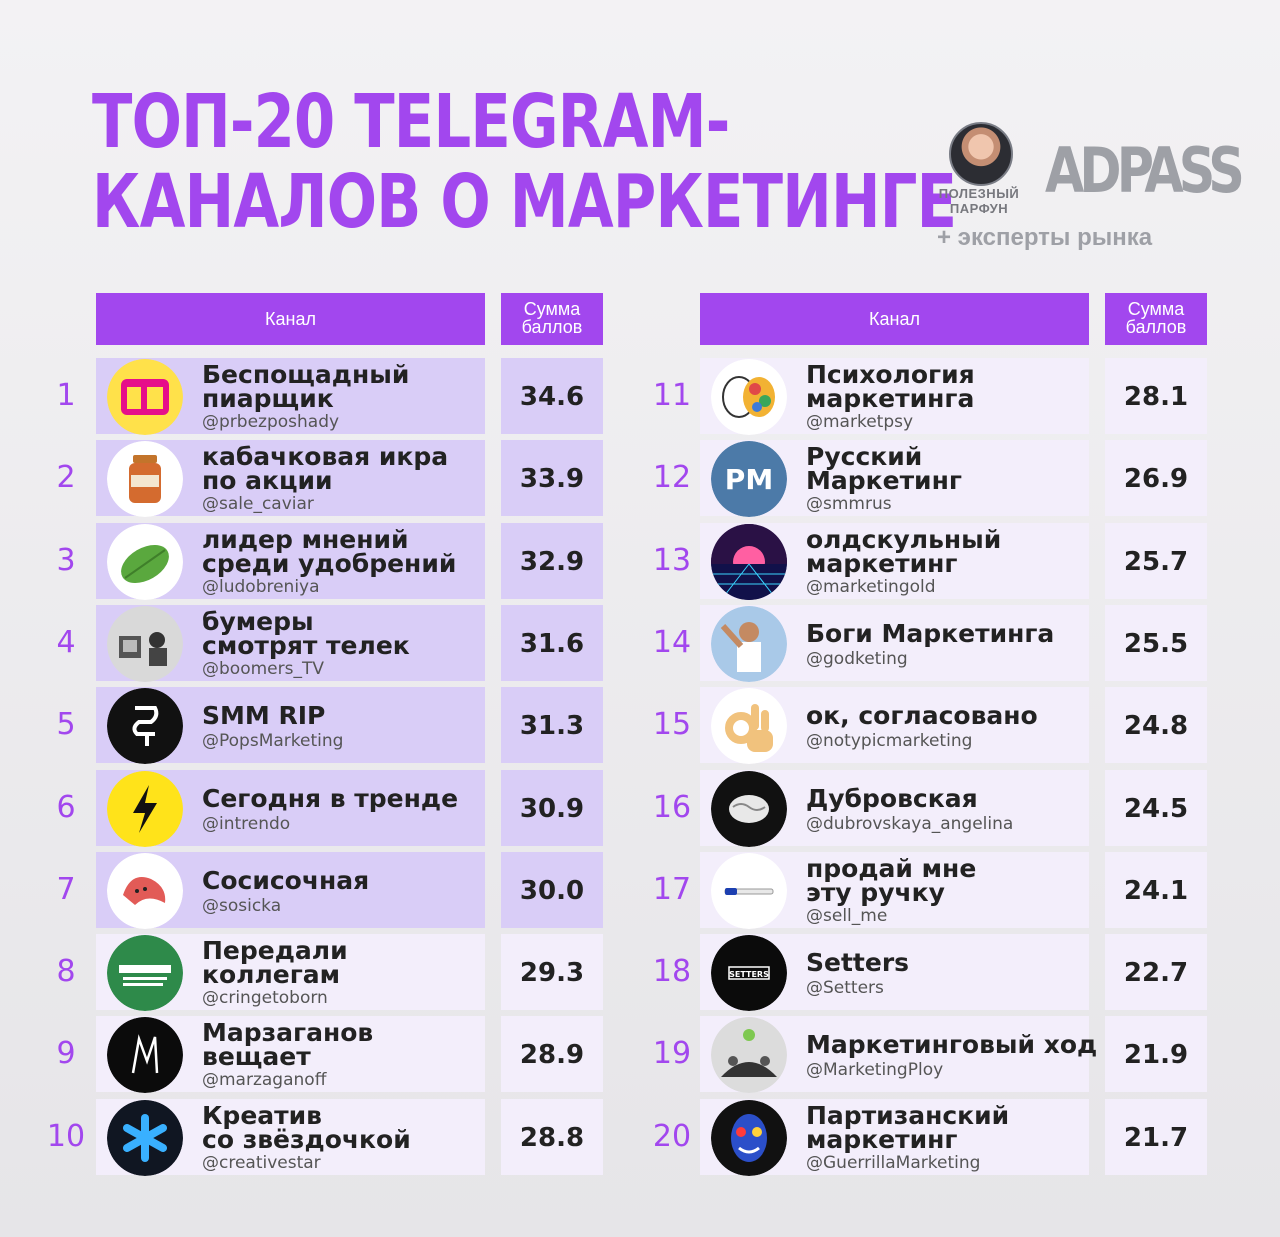 The width and height of the screenshot is (1280, 1237). Describe the element at coordinates (66, 395) in the screenshot. I see `rank-number: 1` at that location.